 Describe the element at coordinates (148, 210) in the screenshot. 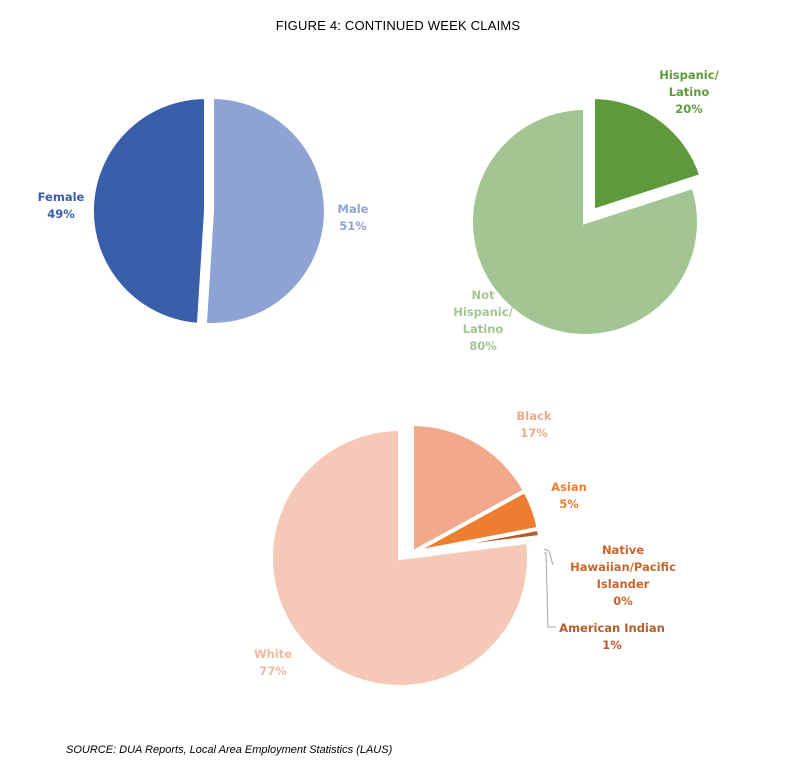

I see `slice-female` at that location.